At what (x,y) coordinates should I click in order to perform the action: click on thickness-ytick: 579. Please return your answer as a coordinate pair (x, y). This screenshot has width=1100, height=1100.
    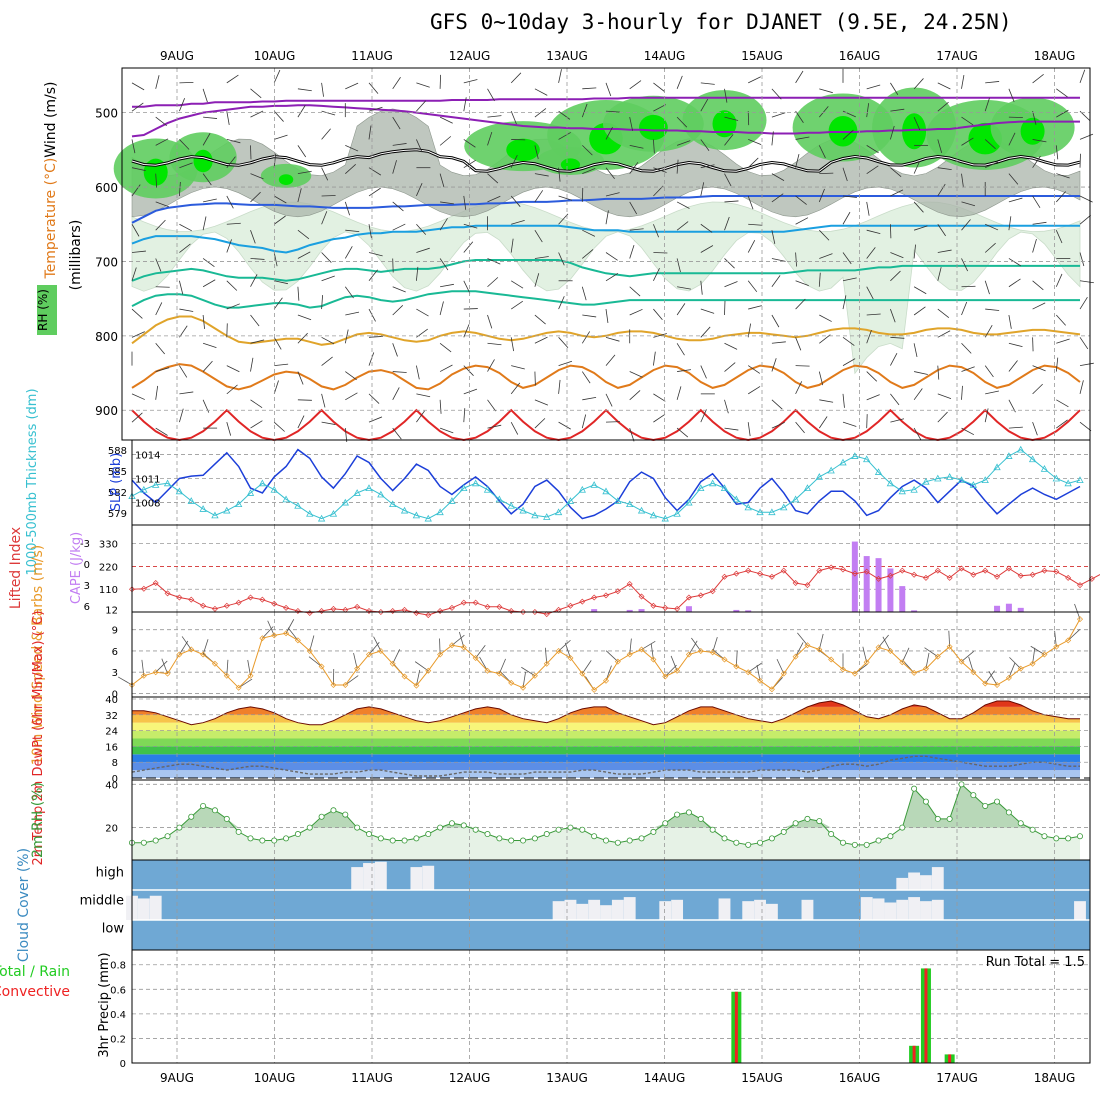
    Looking at the image, I should click on (117, 514).